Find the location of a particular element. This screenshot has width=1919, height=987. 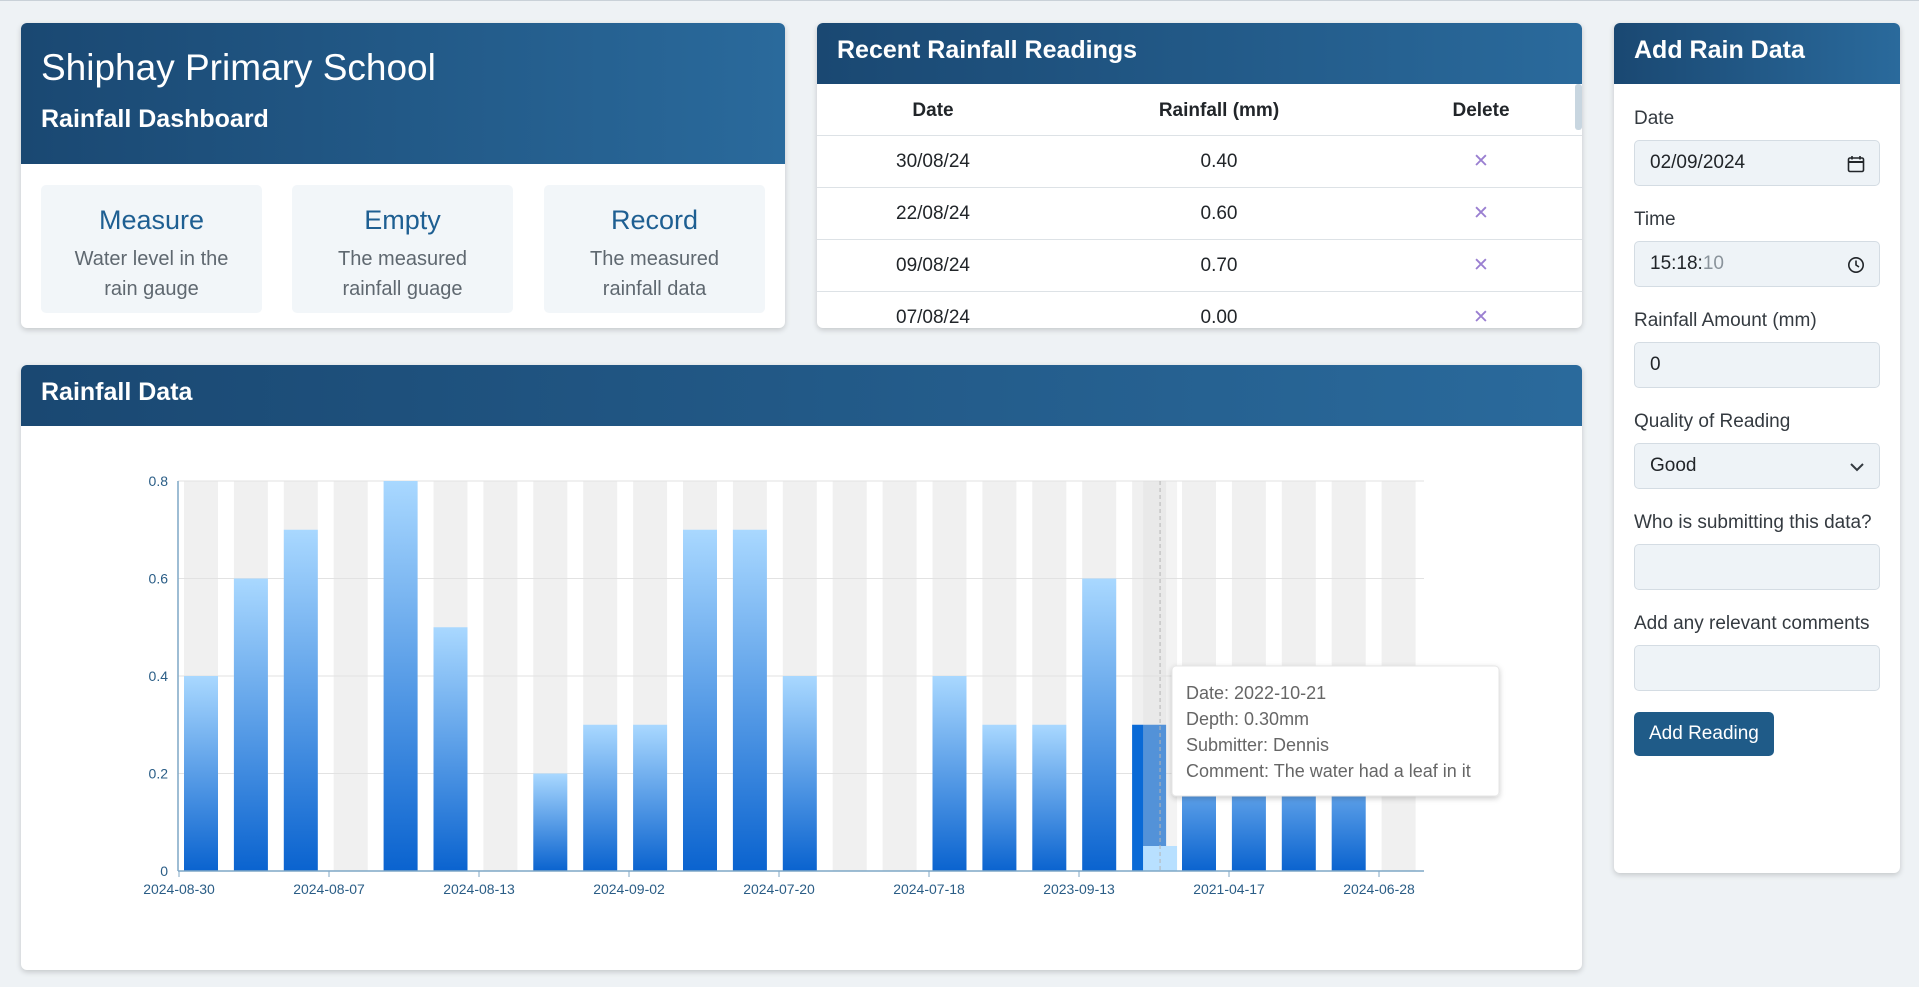

header-delete: Delete is located at coordinates (1481, 110).